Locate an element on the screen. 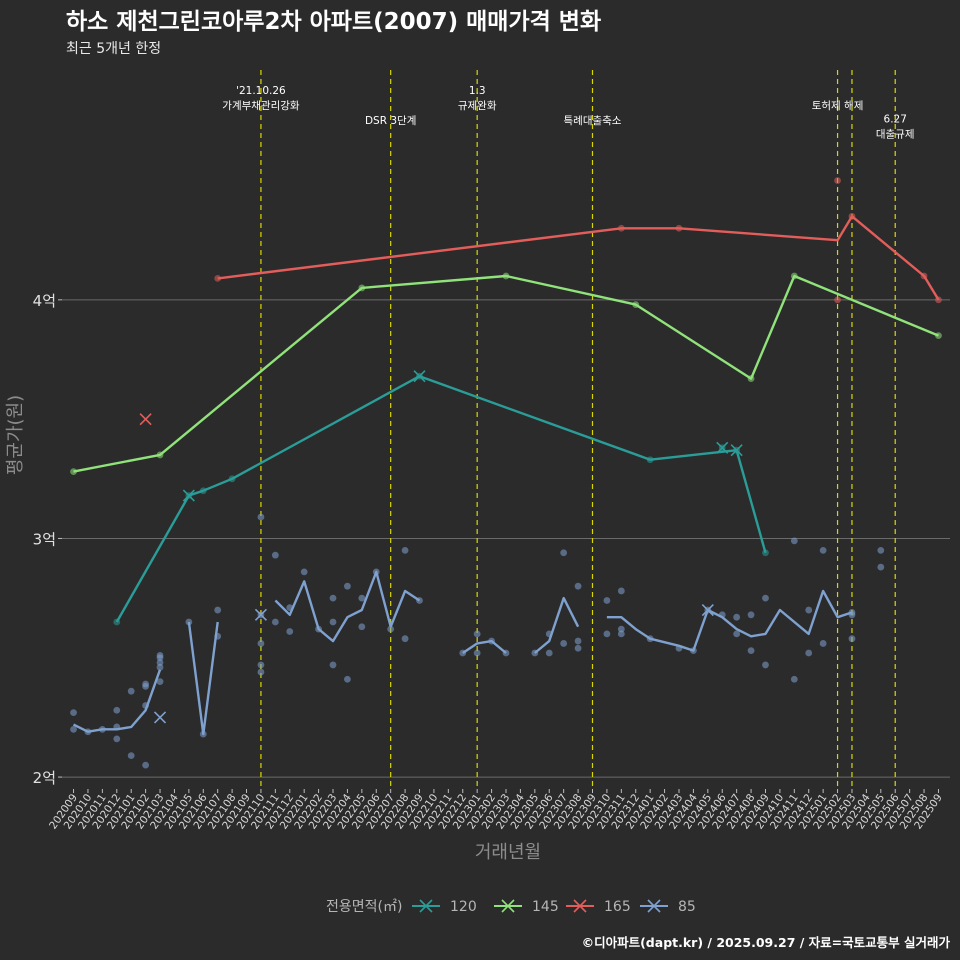 The width and height of the screenshot is (960, 960). event-label: 특례대출축소 is located at coordinates (593, 121).